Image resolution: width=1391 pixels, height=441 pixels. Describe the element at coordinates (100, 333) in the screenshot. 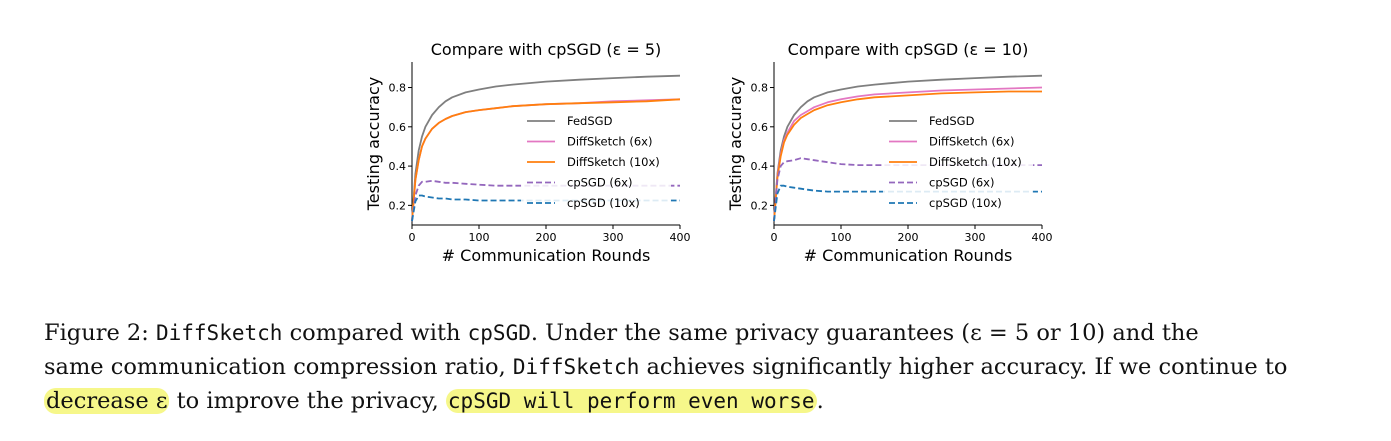

I see `caption-figure-label: Figure 2:` at that location.